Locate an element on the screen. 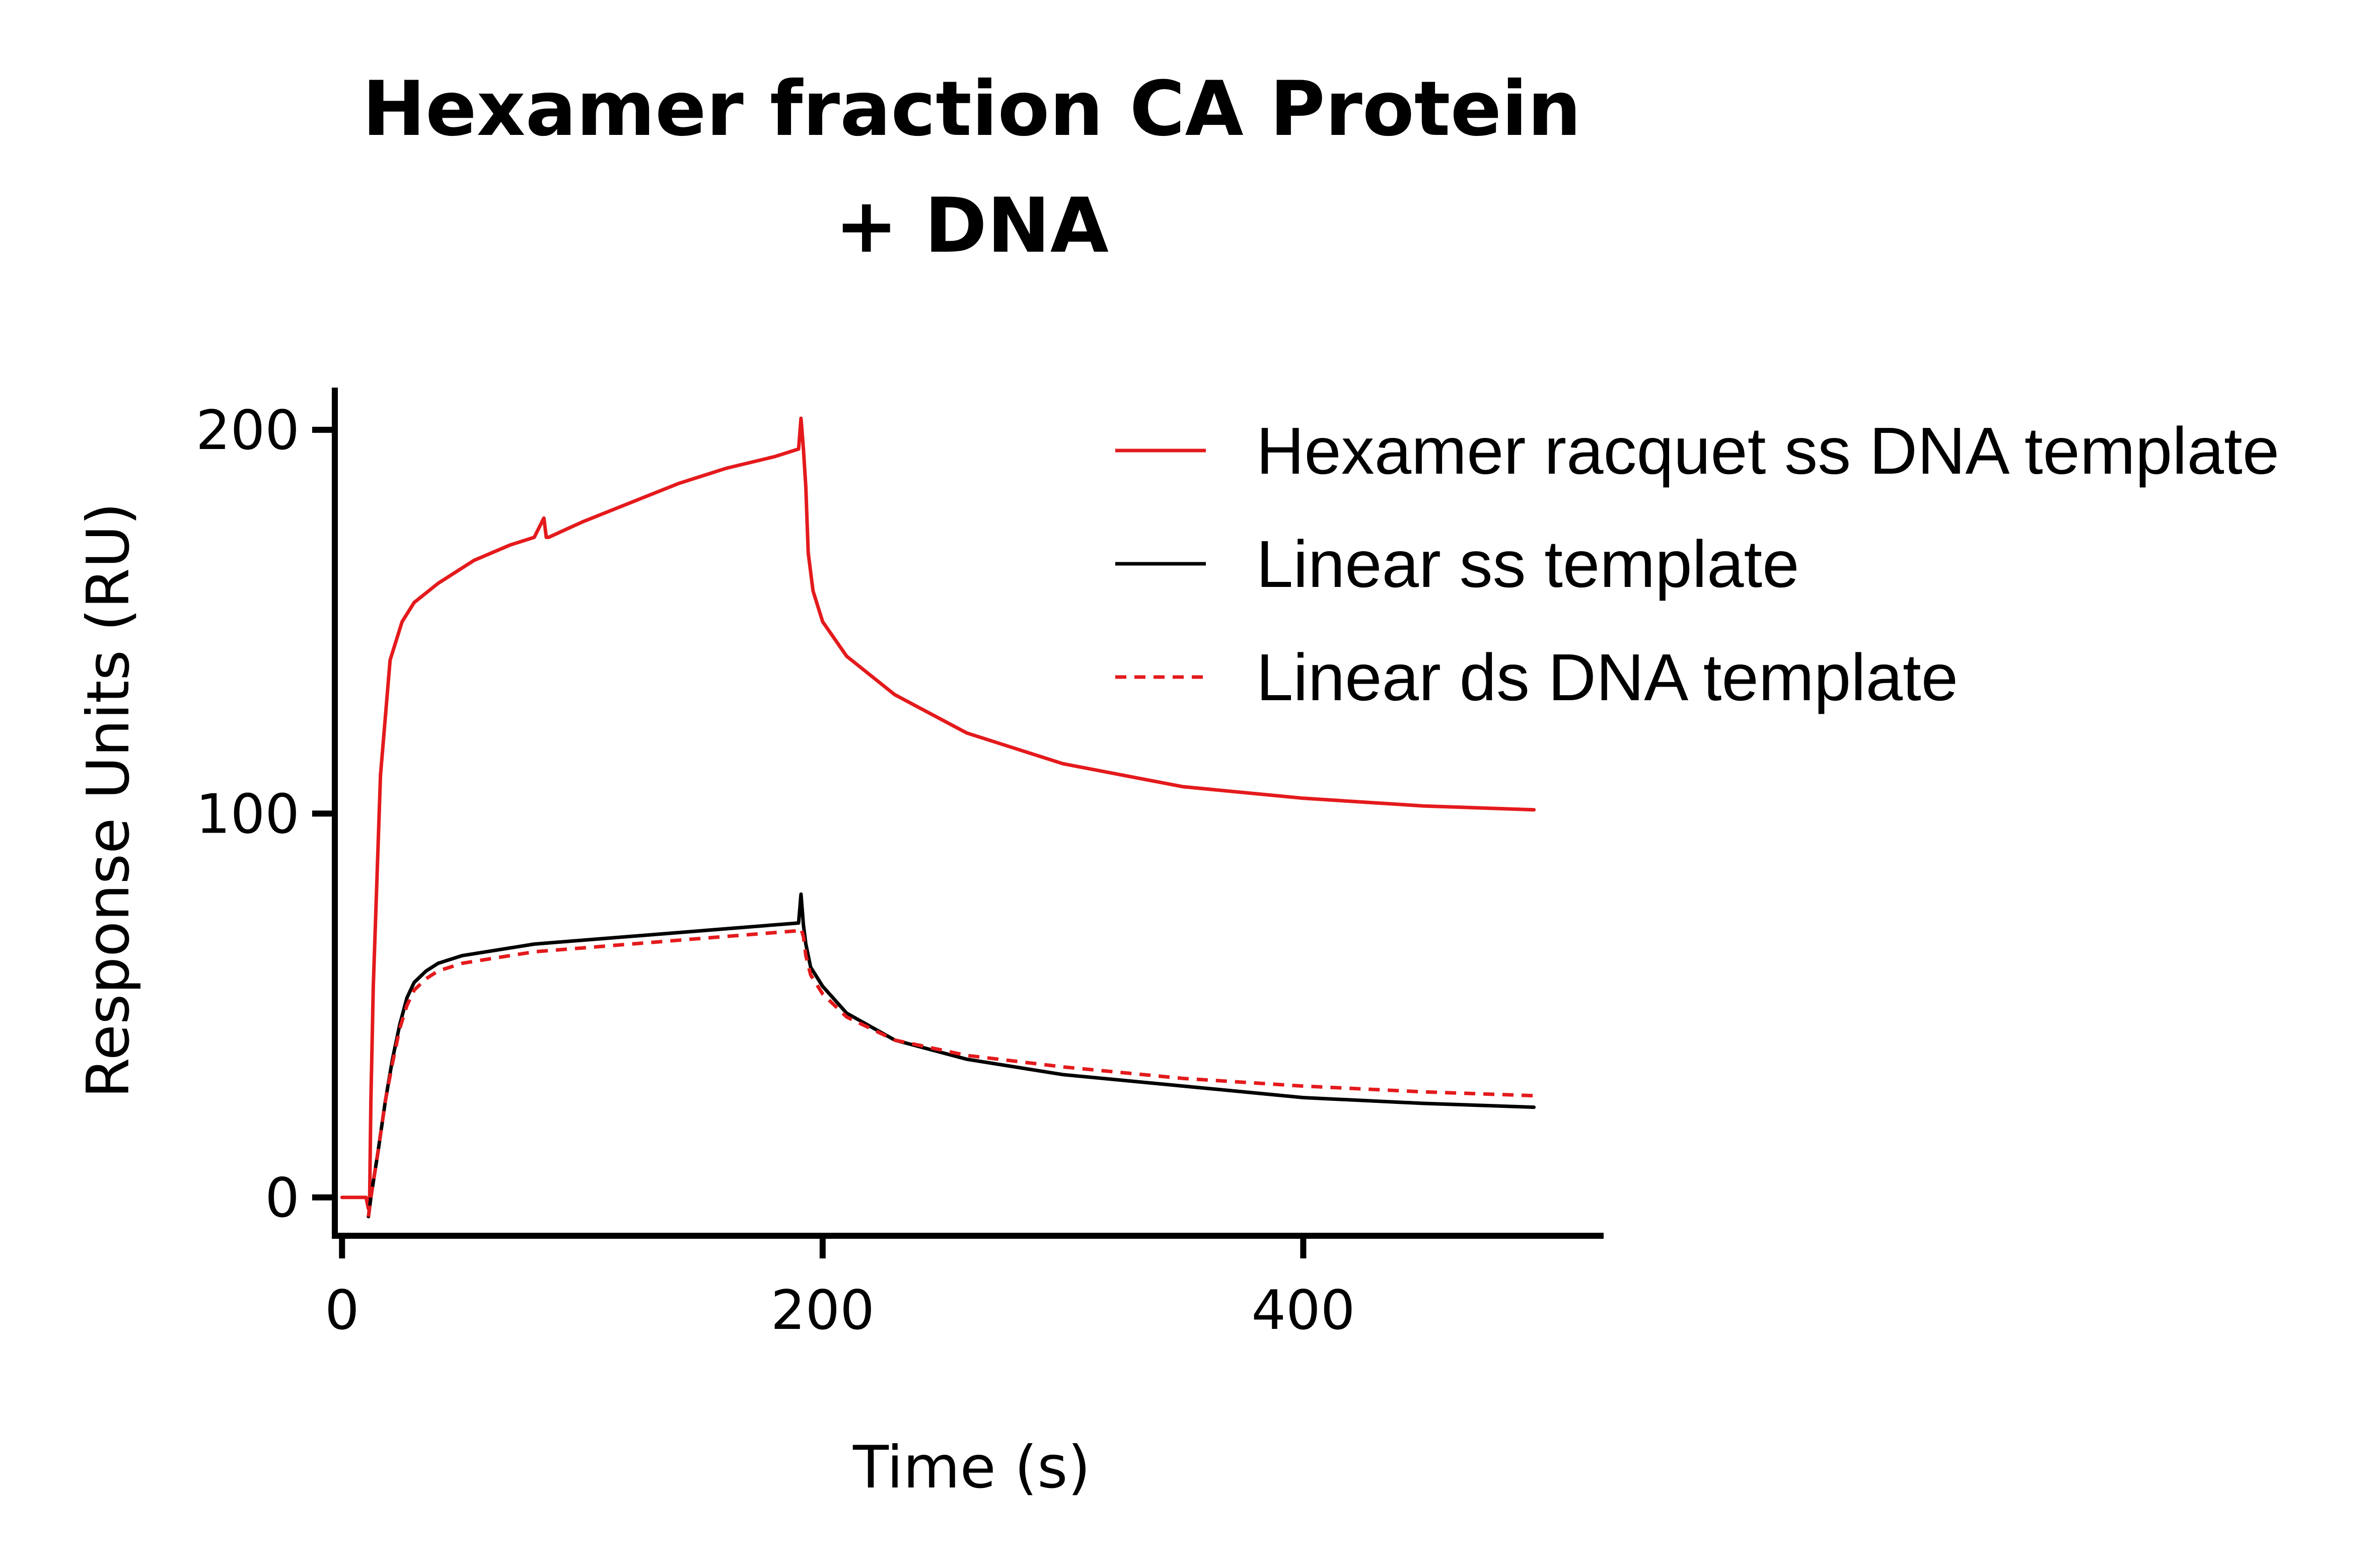 This screenshot has height=1568, width=2379. x-tick-label: 200 is located at coordinates (823, 1310).